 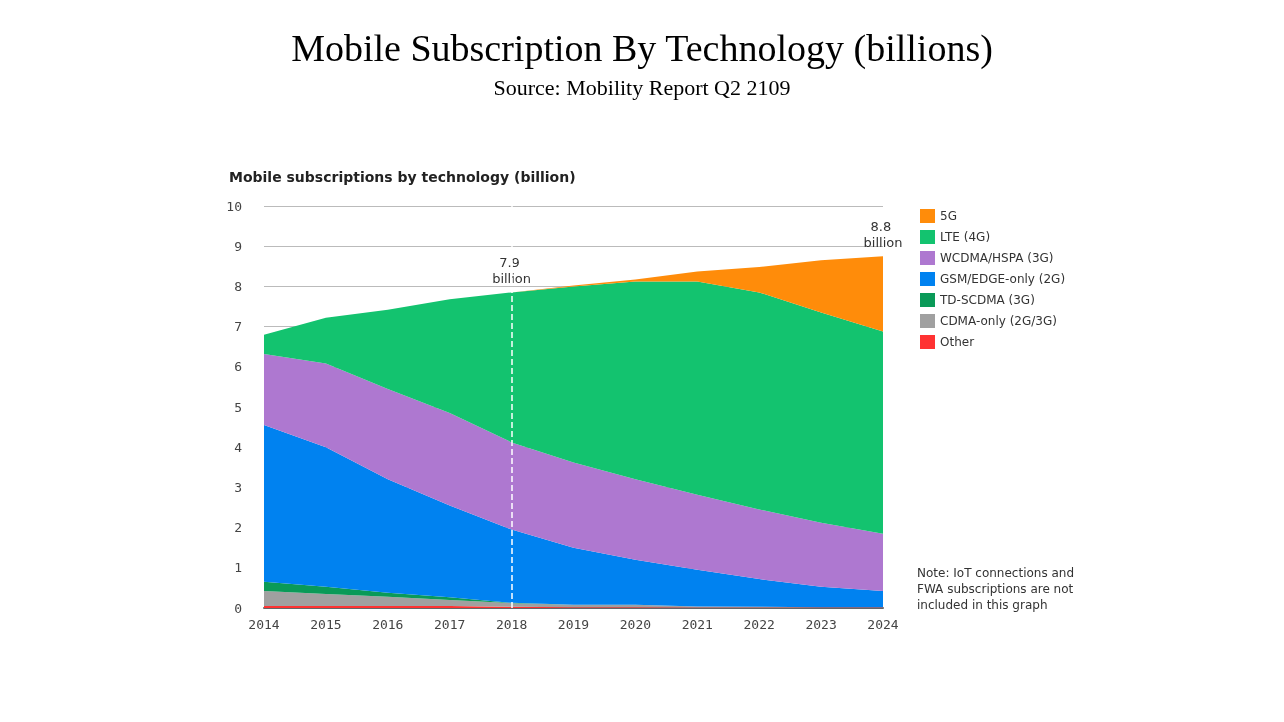 What do you see at coordinates (573, 624) in the screenshot?
I see `x-tick-label: 2019` at bounding box center [573, 624].